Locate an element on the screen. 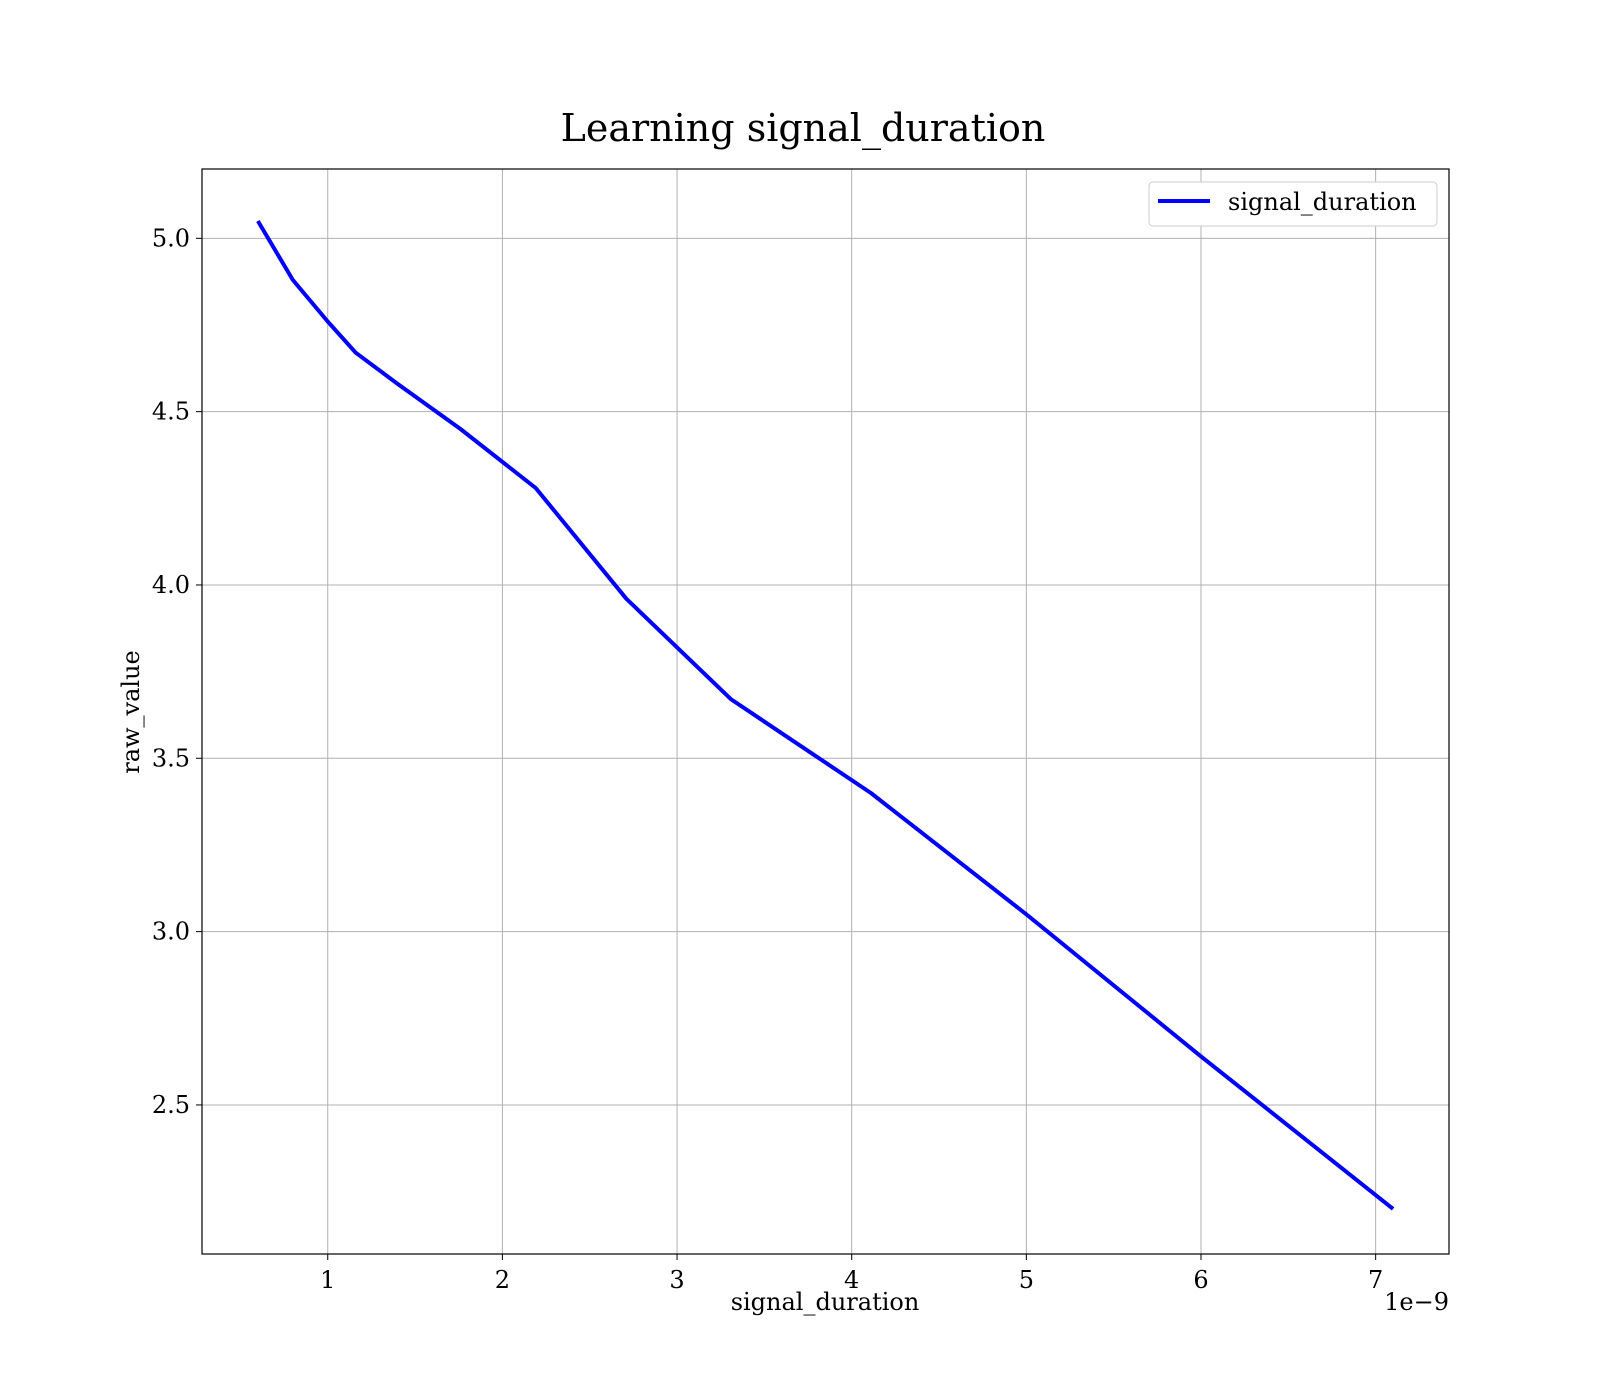  x-tick-label: 7 is located at coordinates (1375, 1280).